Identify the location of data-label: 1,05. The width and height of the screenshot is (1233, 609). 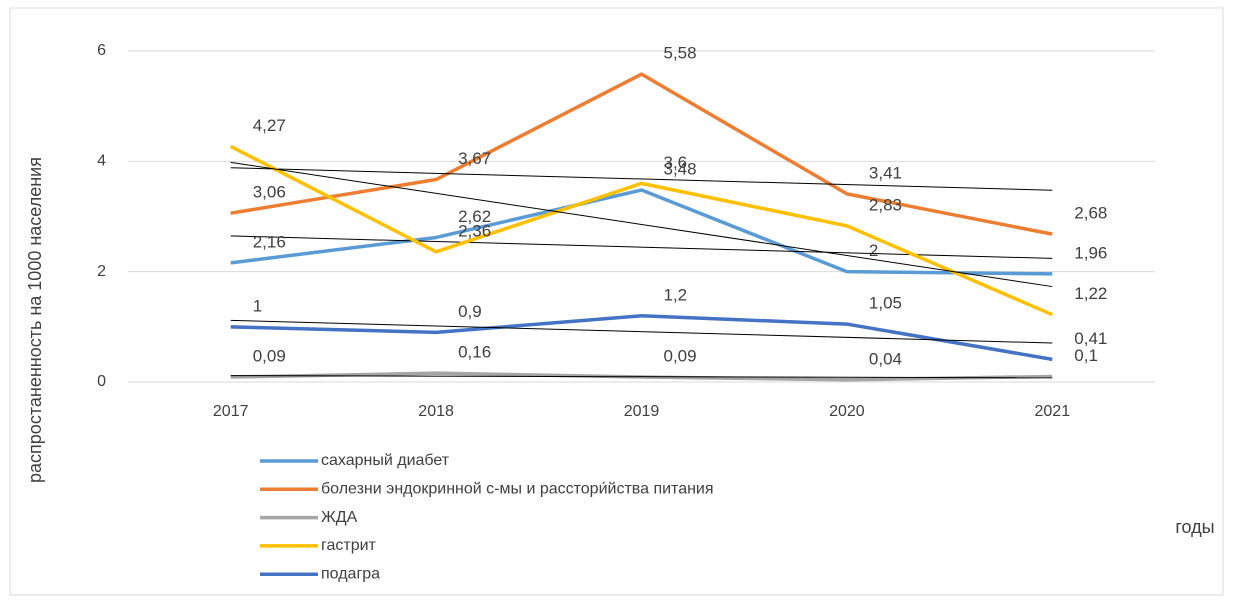
(885, 303).